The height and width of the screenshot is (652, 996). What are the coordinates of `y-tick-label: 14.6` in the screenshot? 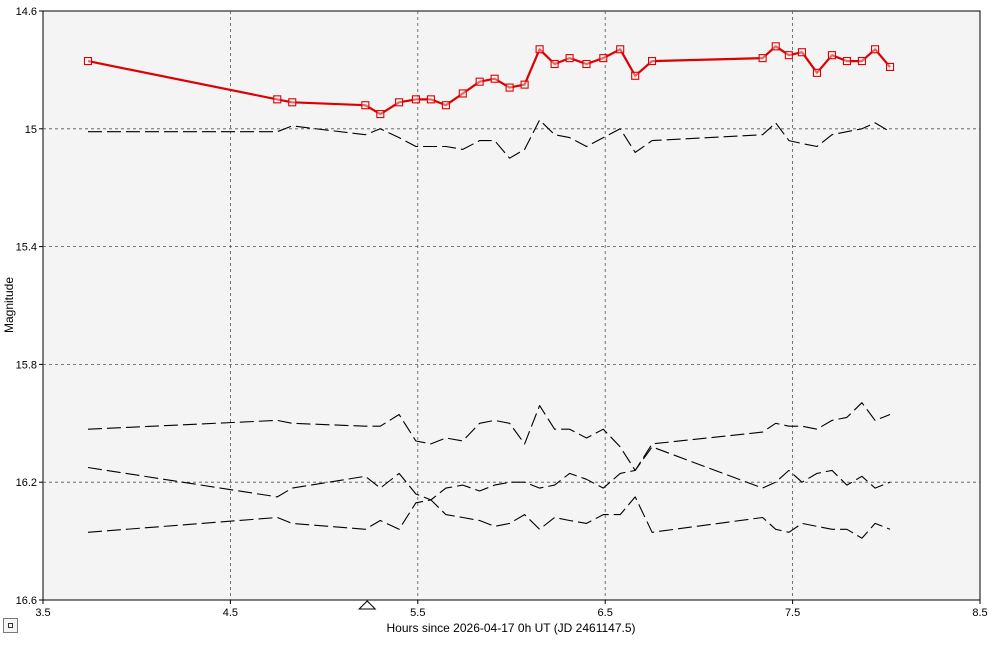 It's located at (26, 12).